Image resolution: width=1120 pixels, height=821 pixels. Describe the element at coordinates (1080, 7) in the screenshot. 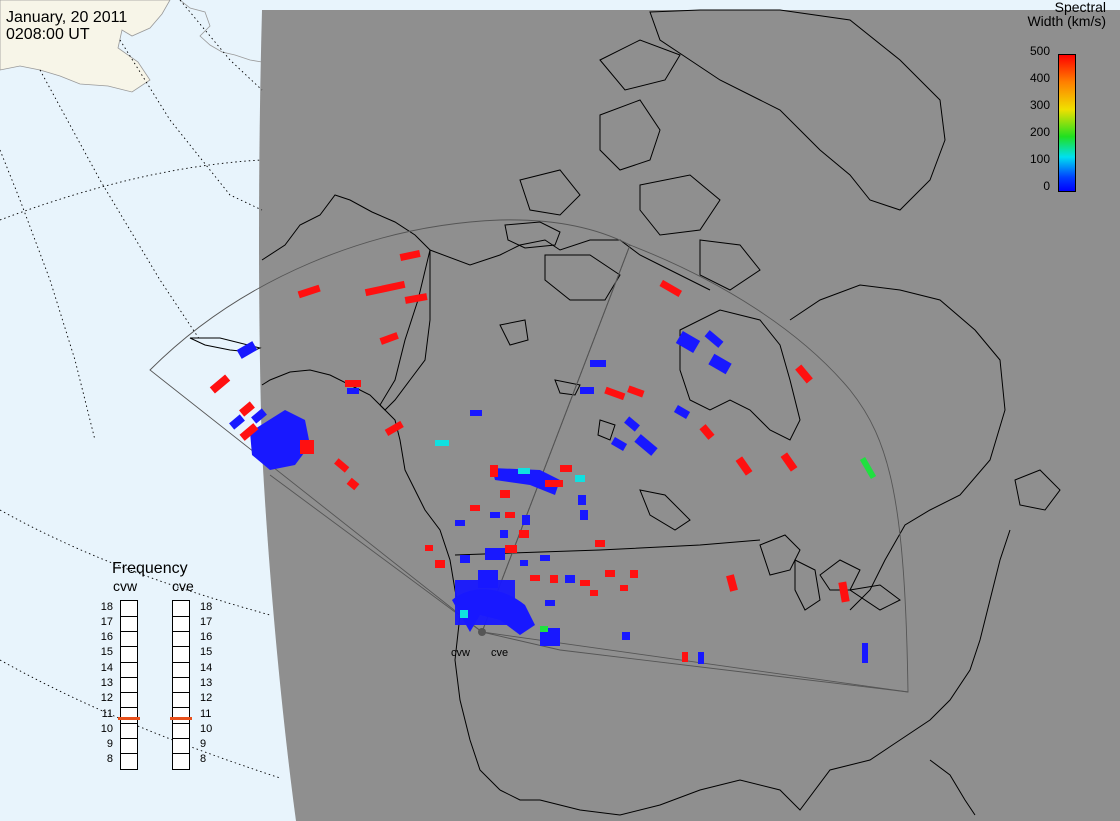

I see `colorbar-title-line1: Spectral` at that location.